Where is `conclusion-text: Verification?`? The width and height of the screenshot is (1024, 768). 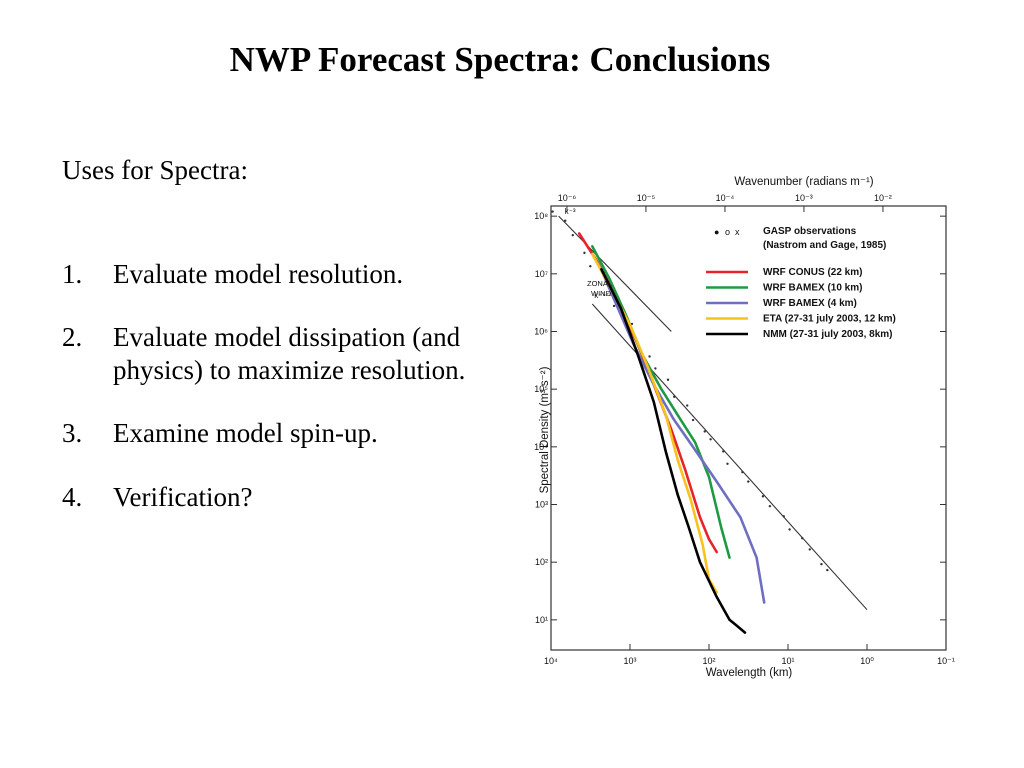 conclusion-text: Verification? is located at coordinates (183, 496).